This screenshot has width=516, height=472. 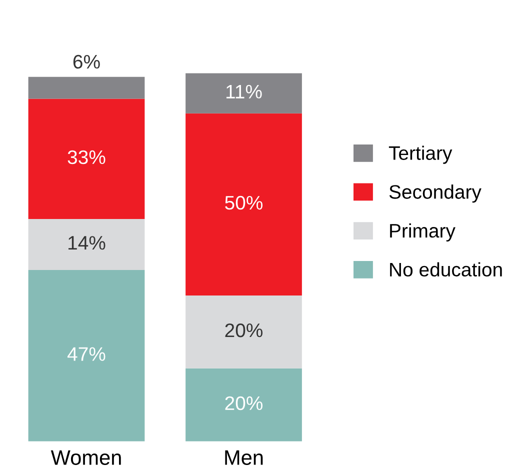 I want to click on legend-label: Primary, so click(x=423, y=232).